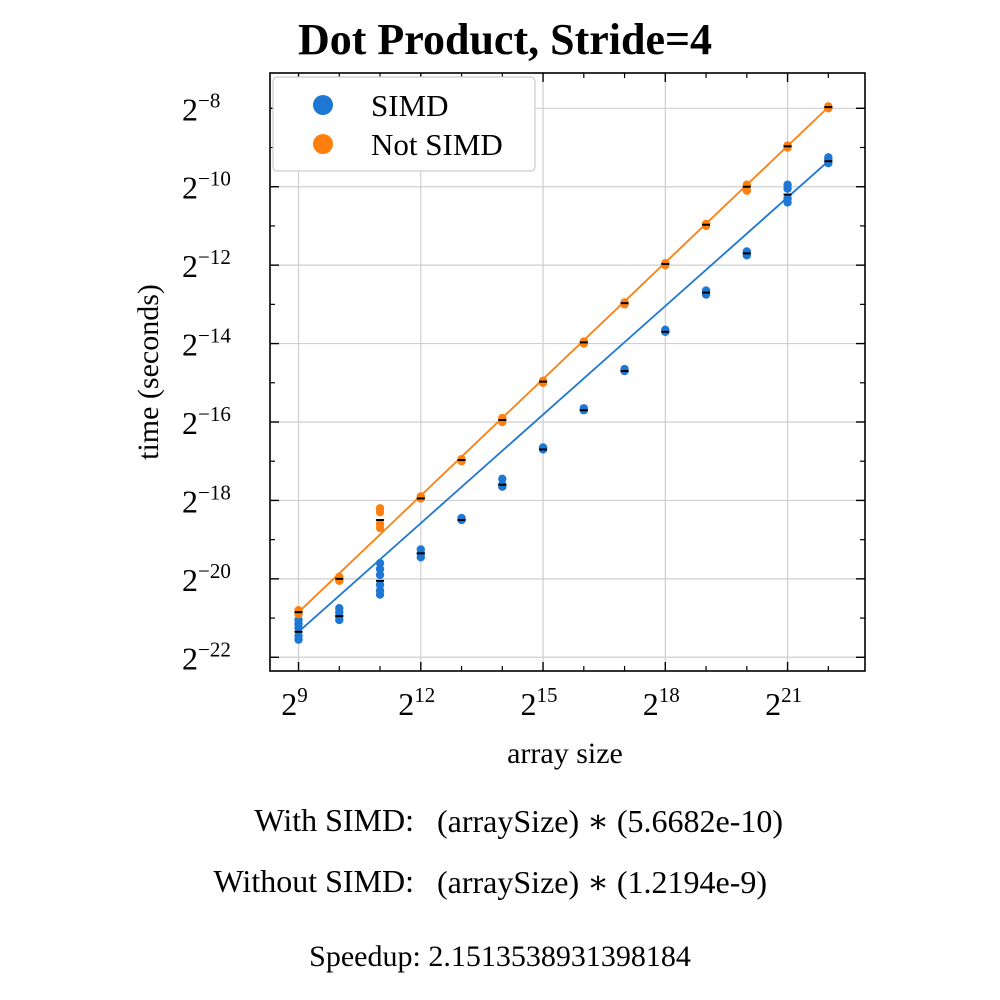 Image resolution: width=1000 pixels, height=1000 pixels. What do you see at coordinates (201, 107) in the screenshot?
I see `y-tick-label: 2−8` at bounding box center [201, 107].